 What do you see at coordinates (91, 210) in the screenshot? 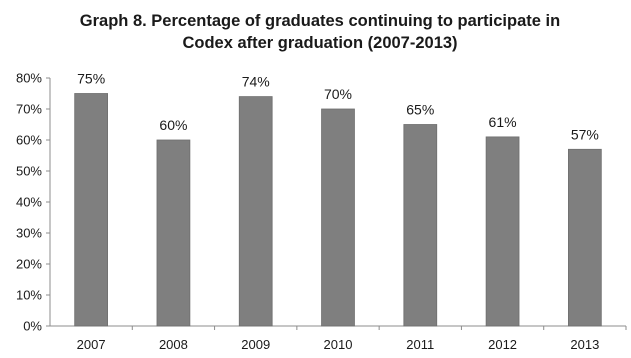
I see `bar-2007` at bounding box center [91, 210].